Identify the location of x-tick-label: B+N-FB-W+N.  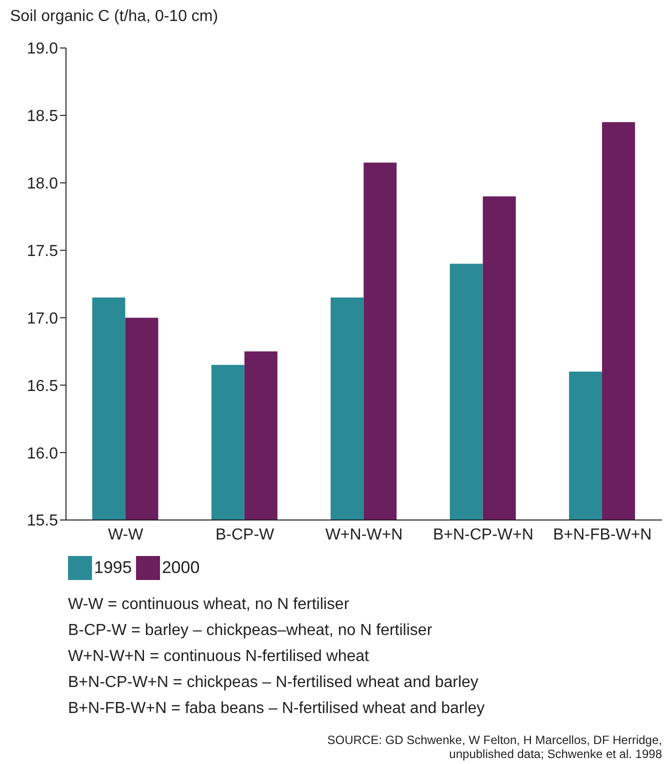
(602, 535).